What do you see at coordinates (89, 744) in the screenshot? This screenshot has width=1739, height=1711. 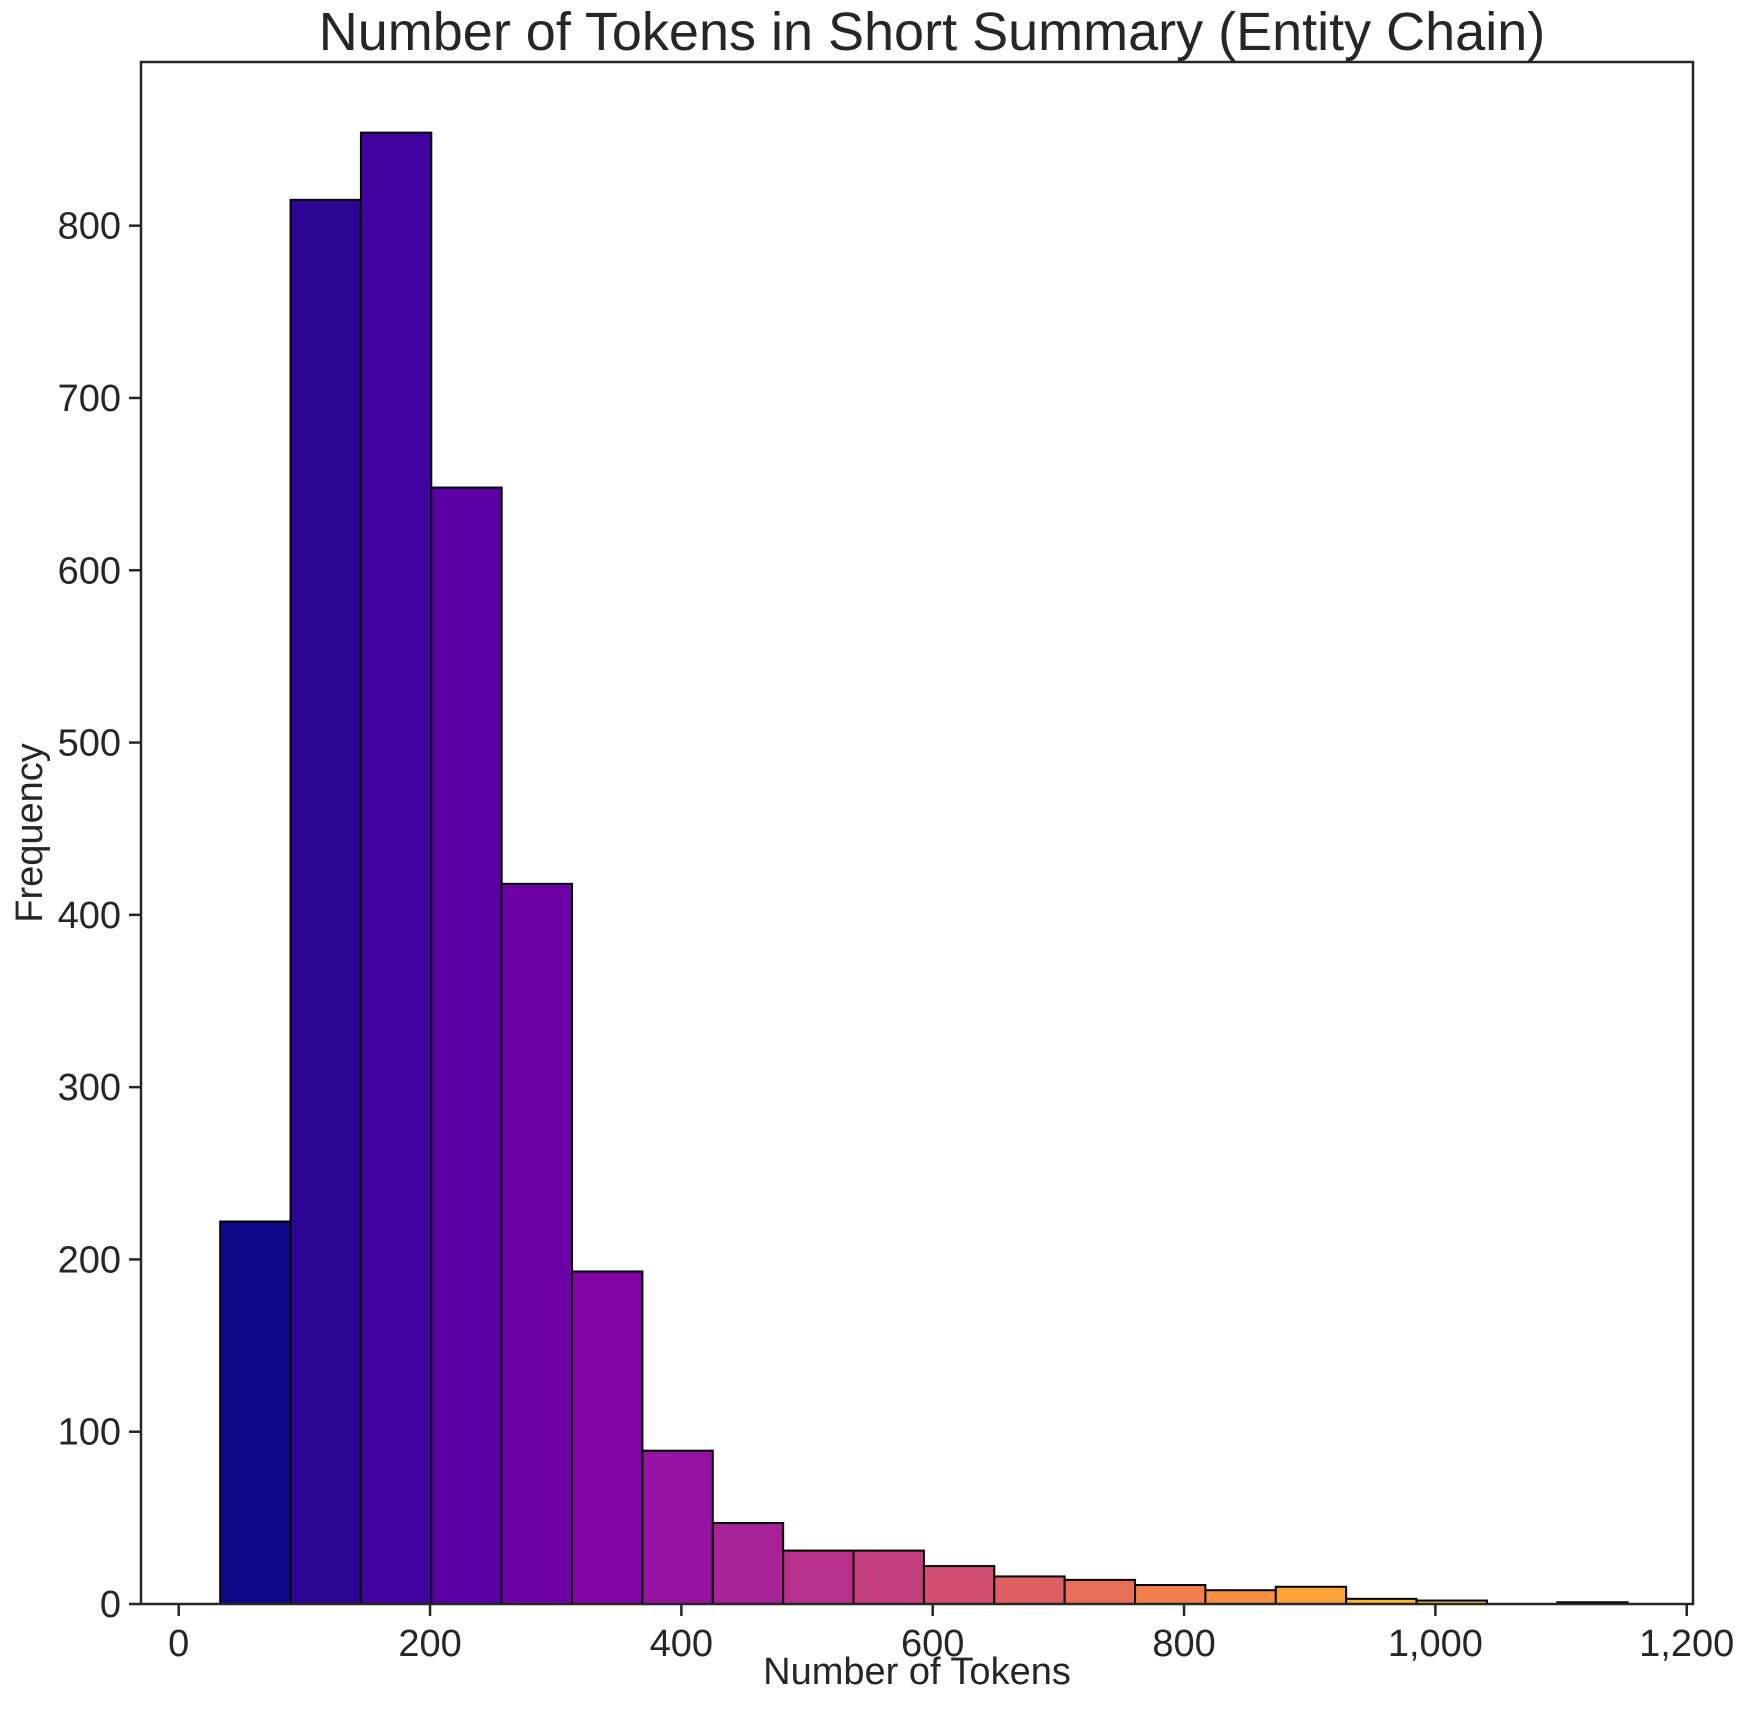 I see `y-tick-label: 500` at bounding box center [89, 744].